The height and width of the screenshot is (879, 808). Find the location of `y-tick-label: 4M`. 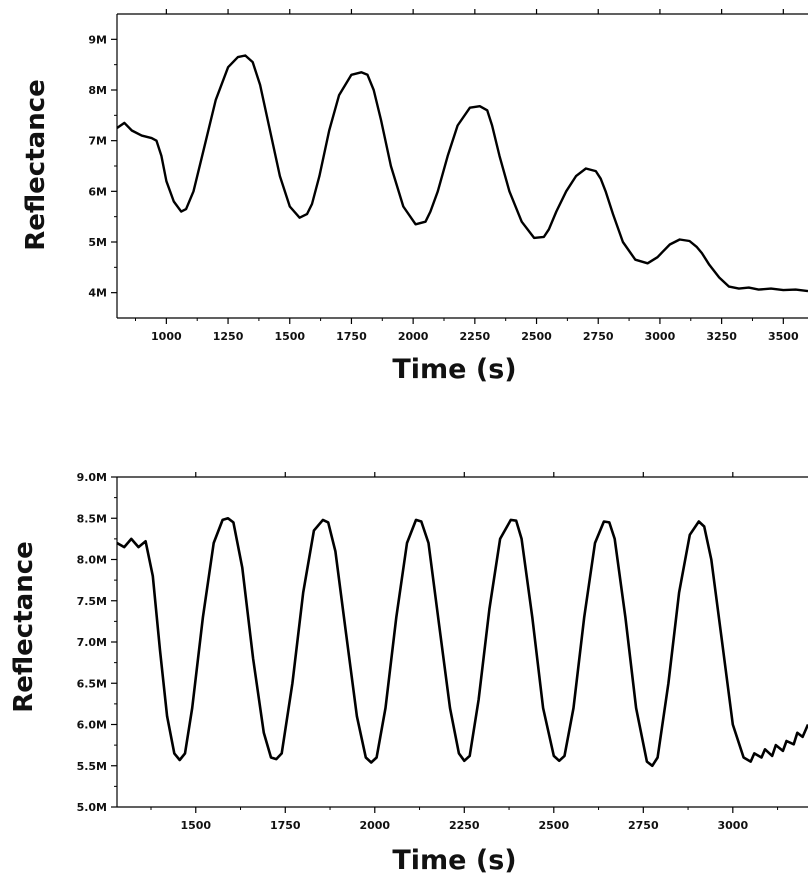

y-tick-label: 4M is located at coordinates (97, 293).